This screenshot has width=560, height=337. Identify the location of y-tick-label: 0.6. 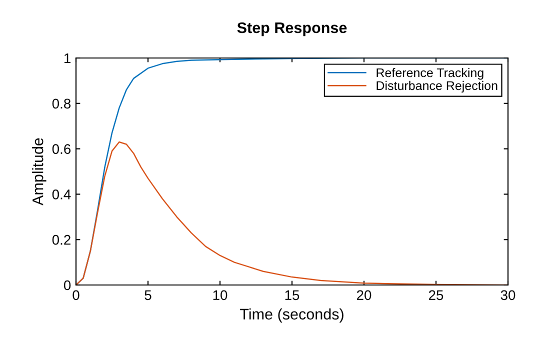
(61, 149).